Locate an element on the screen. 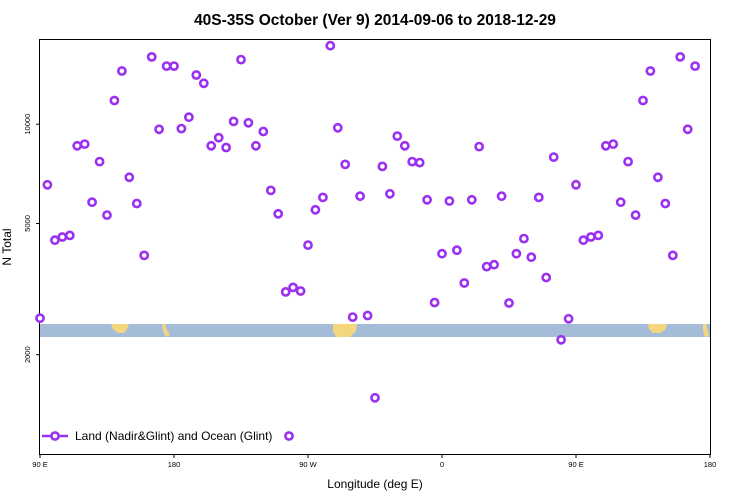 The image size is (750, 500). land-new-zealand-repeat is located at coordinates (706, 330).